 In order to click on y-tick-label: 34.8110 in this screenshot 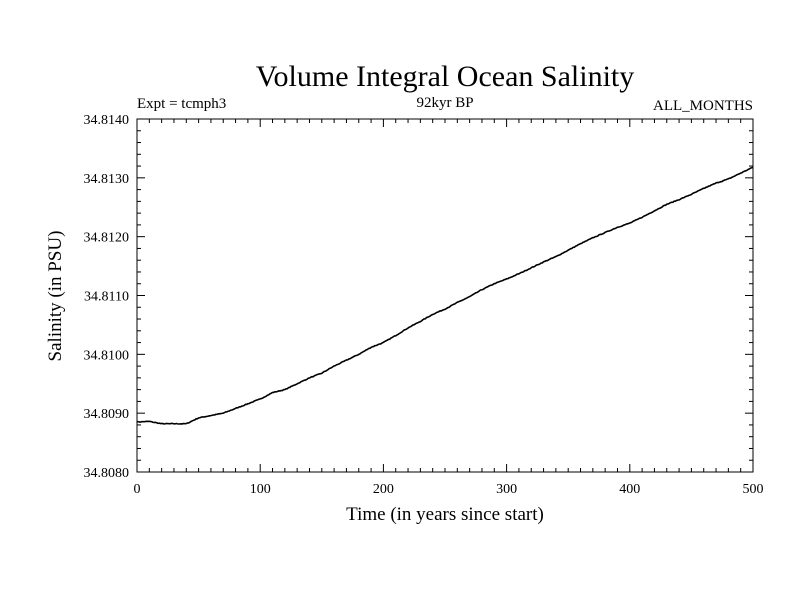, I will do `click(106, 297)`.